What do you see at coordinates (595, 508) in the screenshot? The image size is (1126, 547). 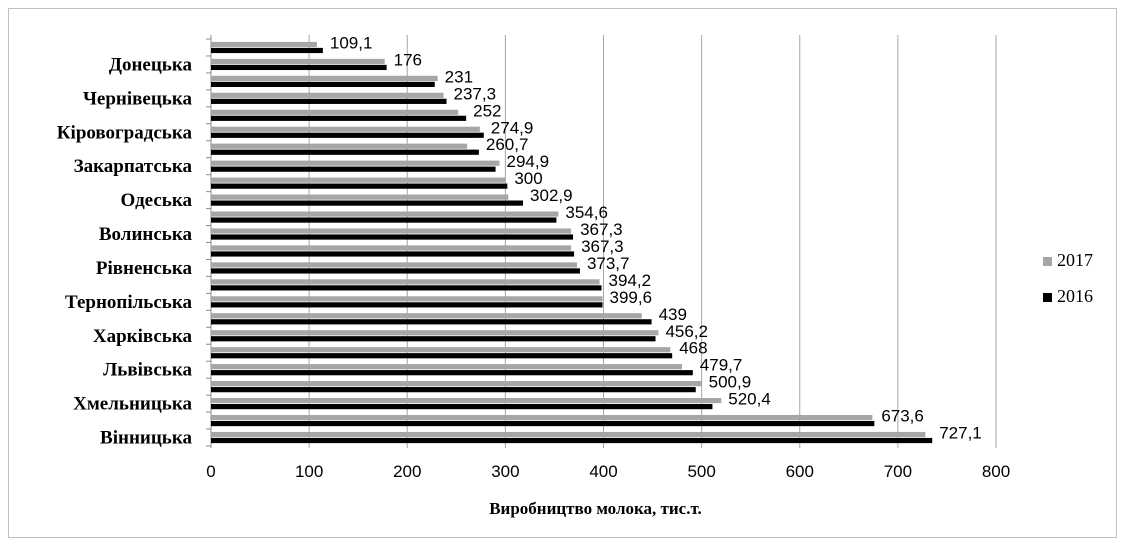 I see `x-axis-title: Виробництво молока, тис.т.` at bounding box center [595, 508].